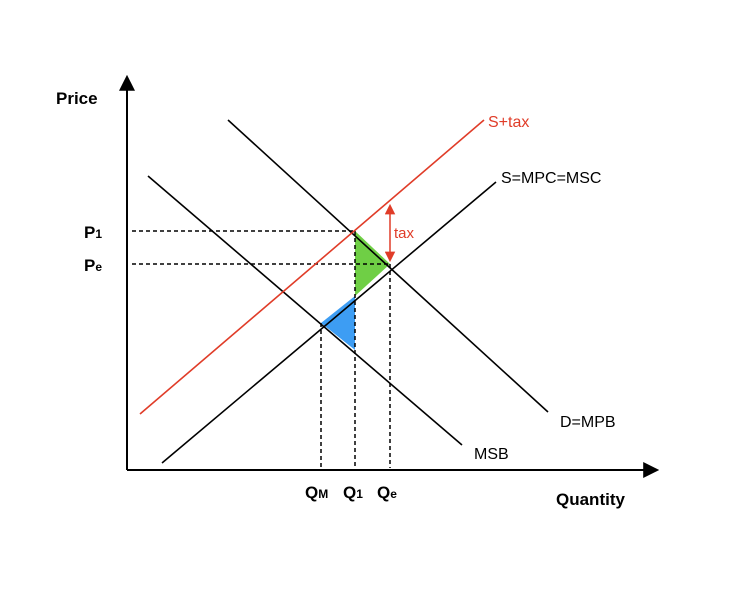 The height and width of the screenshot is (594, 750). Describe the element at coordinates (77, 98) in the screenshot. I see `y-axis-label: Price` at that location.